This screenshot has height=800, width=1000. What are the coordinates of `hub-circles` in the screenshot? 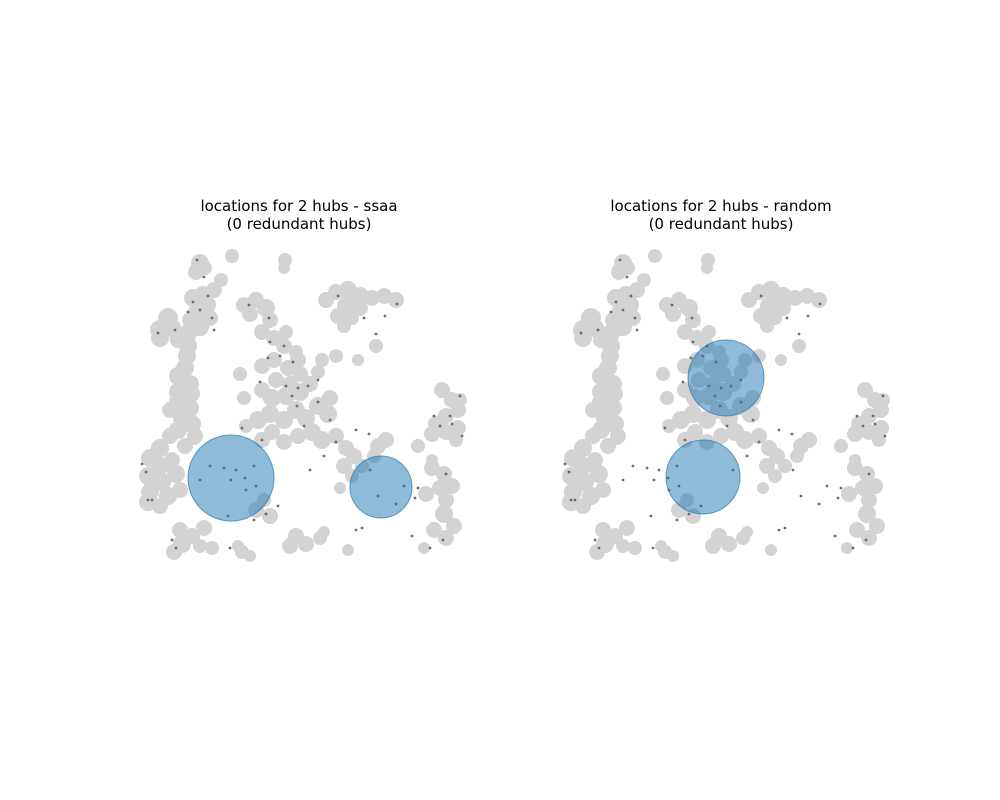 It's located at (715, 427).